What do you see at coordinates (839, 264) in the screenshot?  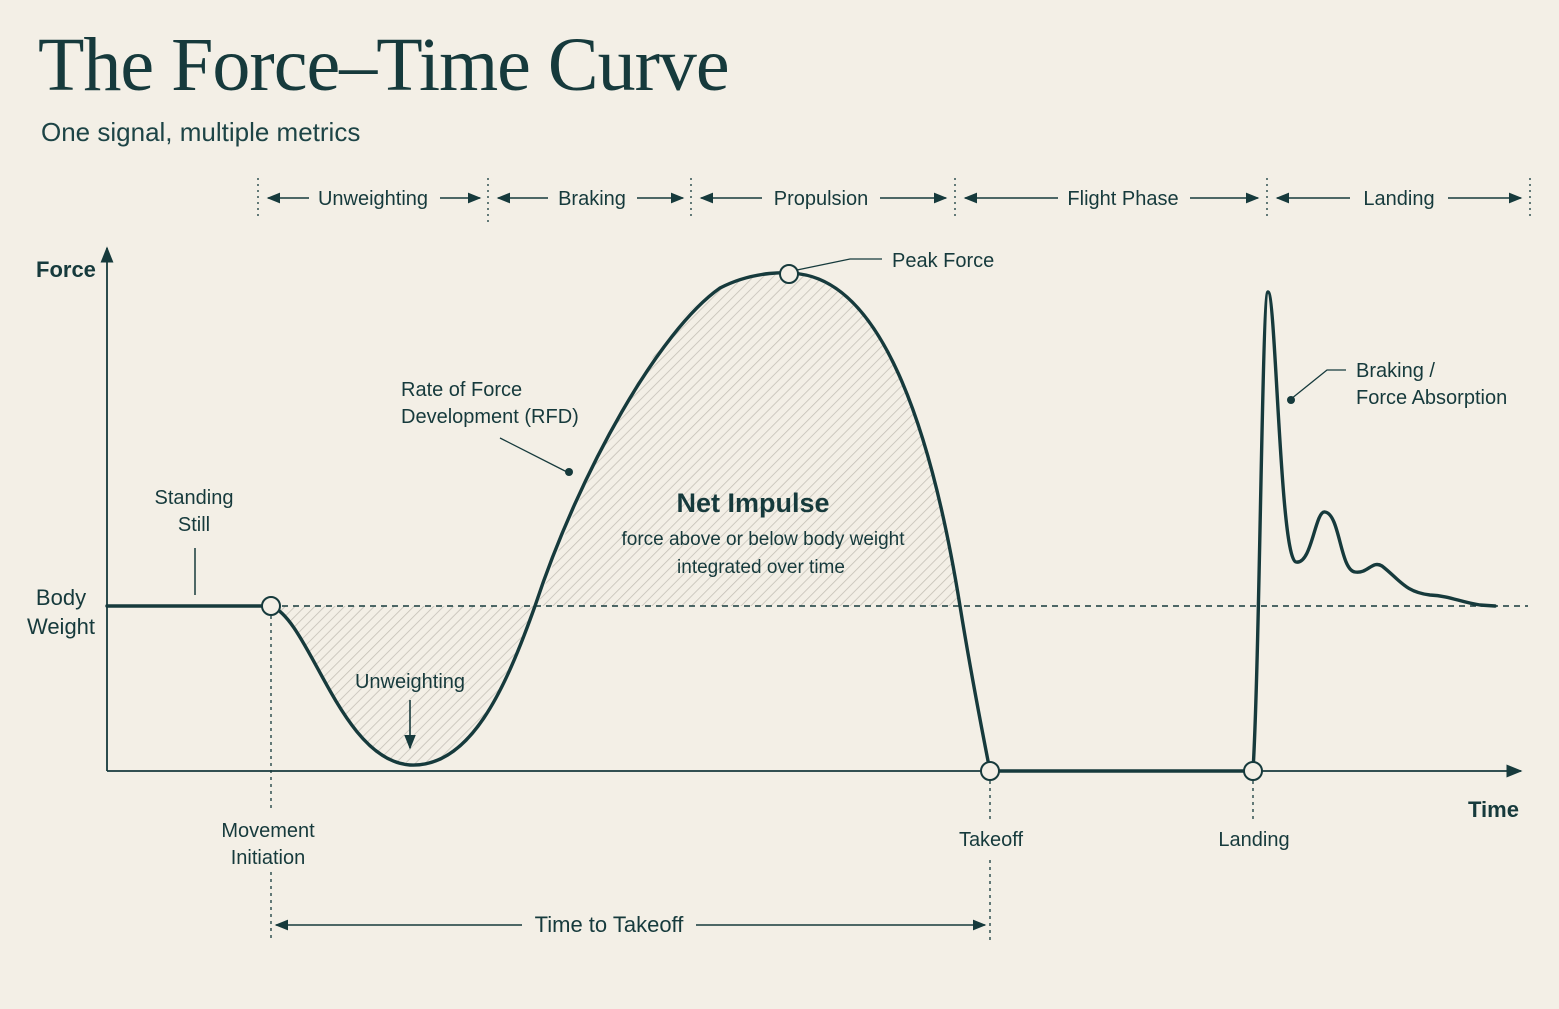 I see `peak-force-leader` at bounding box center [839, 264].